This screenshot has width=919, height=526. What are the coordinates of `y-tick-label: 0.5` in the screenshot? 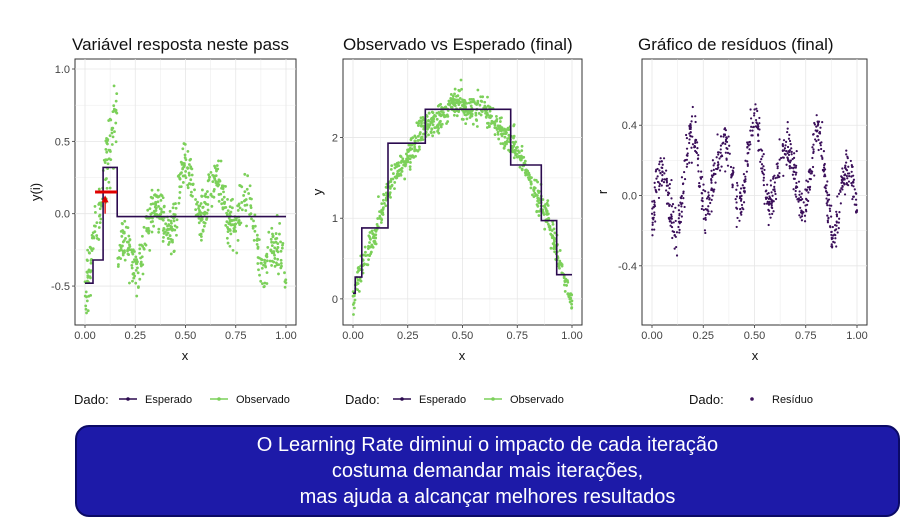 It's located at (62, 142).